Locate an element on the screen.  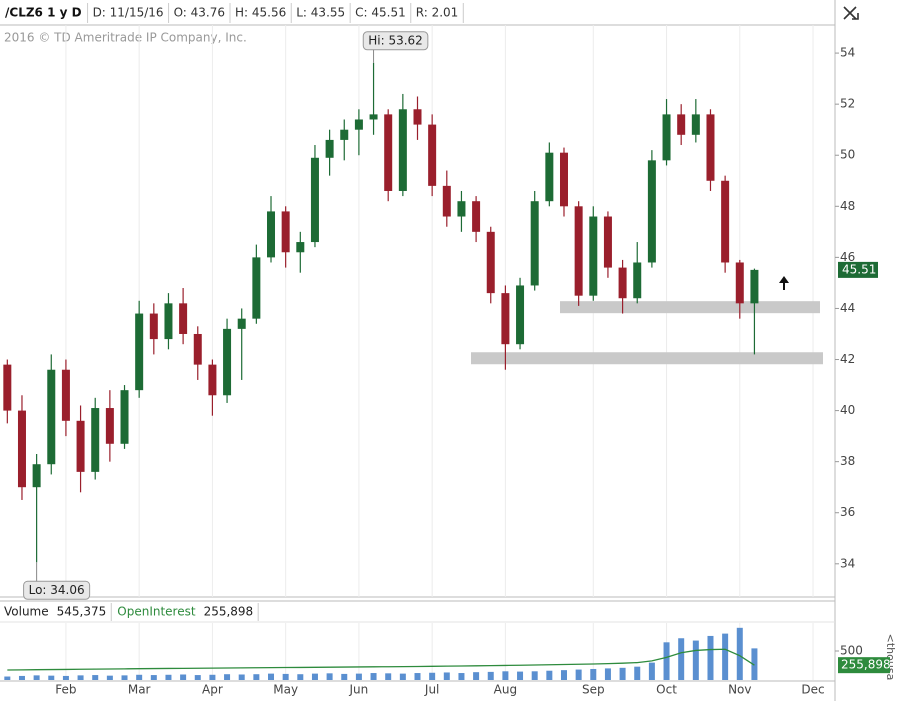
annotation-label: Hi: 53.62 is located at coordinates (395, 40).